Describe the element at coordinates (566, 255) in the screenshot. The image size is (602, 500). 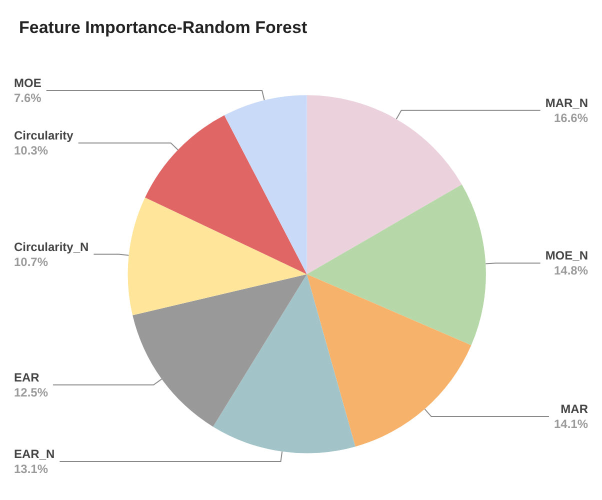
I see `slice-label: MOE_N` at that location.